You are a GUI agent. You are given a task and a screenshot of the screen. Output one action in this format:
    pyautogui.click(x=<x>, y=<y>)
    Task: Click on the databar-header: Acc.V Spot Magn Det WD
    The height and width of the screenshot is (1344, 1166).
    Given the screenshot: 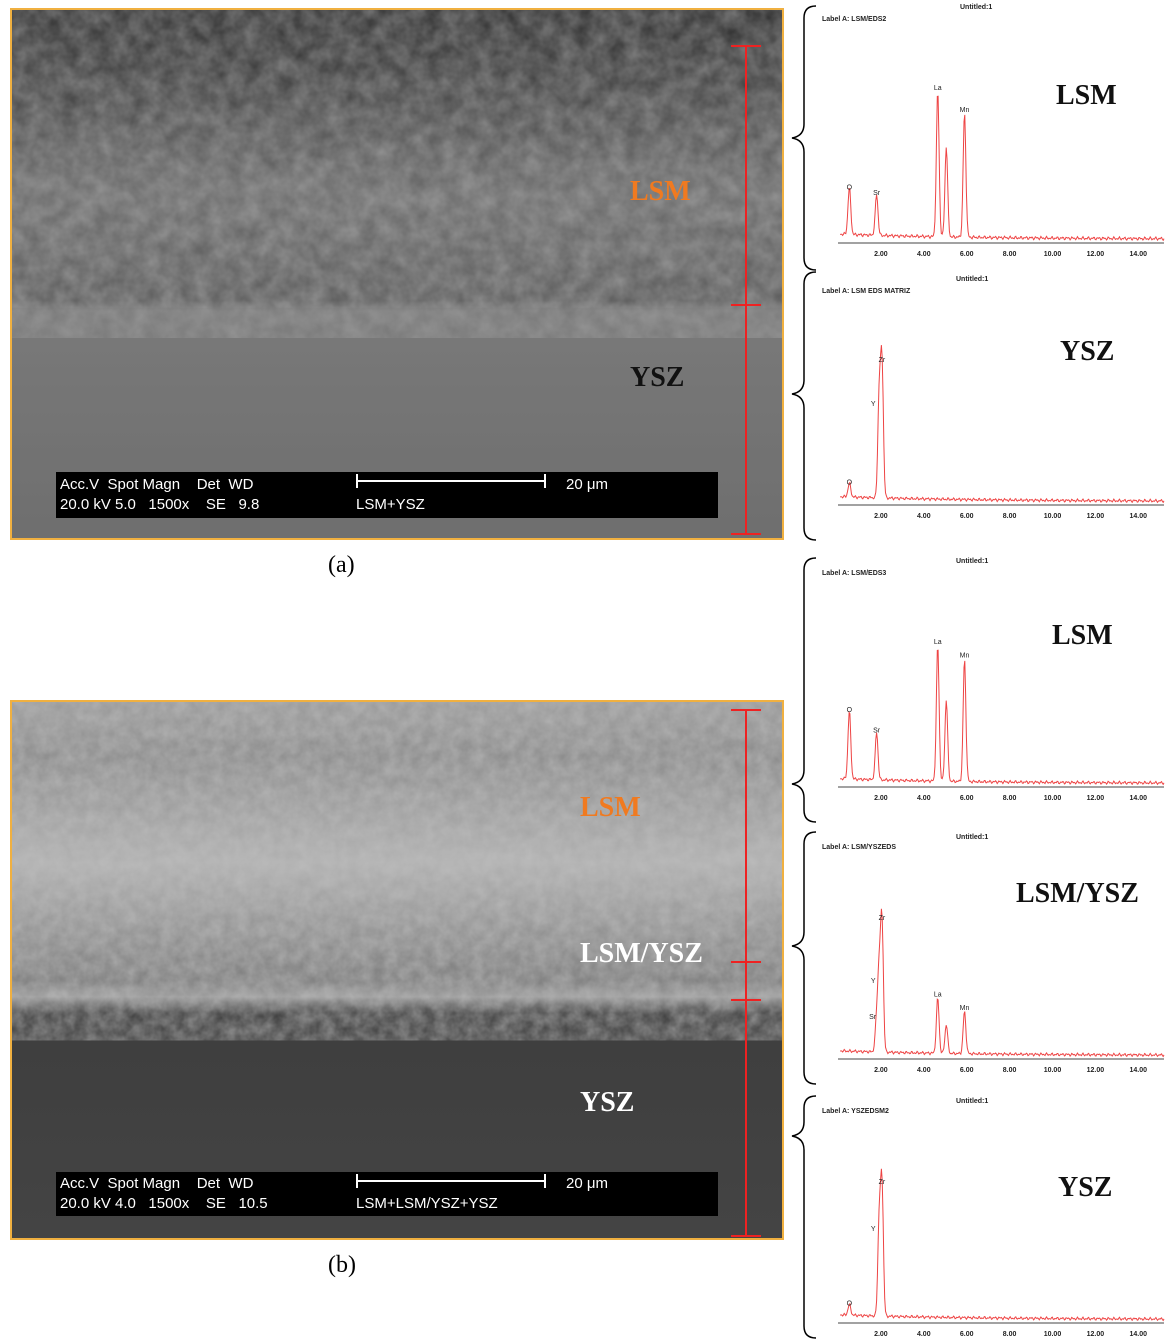 What is the action you would take?
    pyautogui.click(x=157, y=484)
    